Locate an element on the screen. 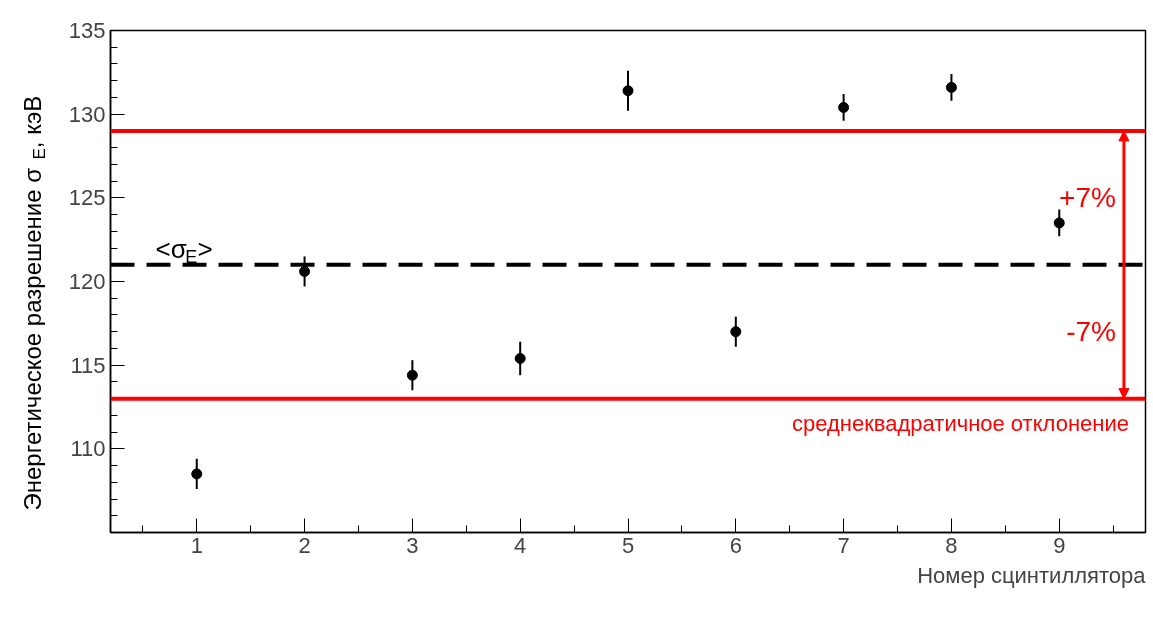 This screenshot has height=625, width=1153. x-axis-title: Номер сцинтиллятора is located at coordinates (1032, 575).